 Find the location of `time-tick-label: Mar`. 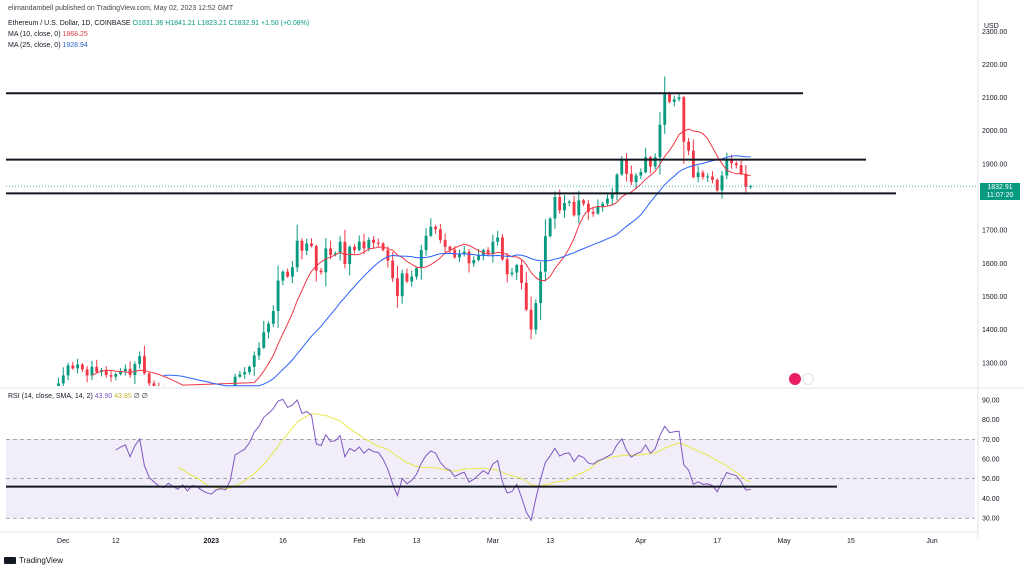

time-tick-label: Mar is located at coordinates (493, 541).